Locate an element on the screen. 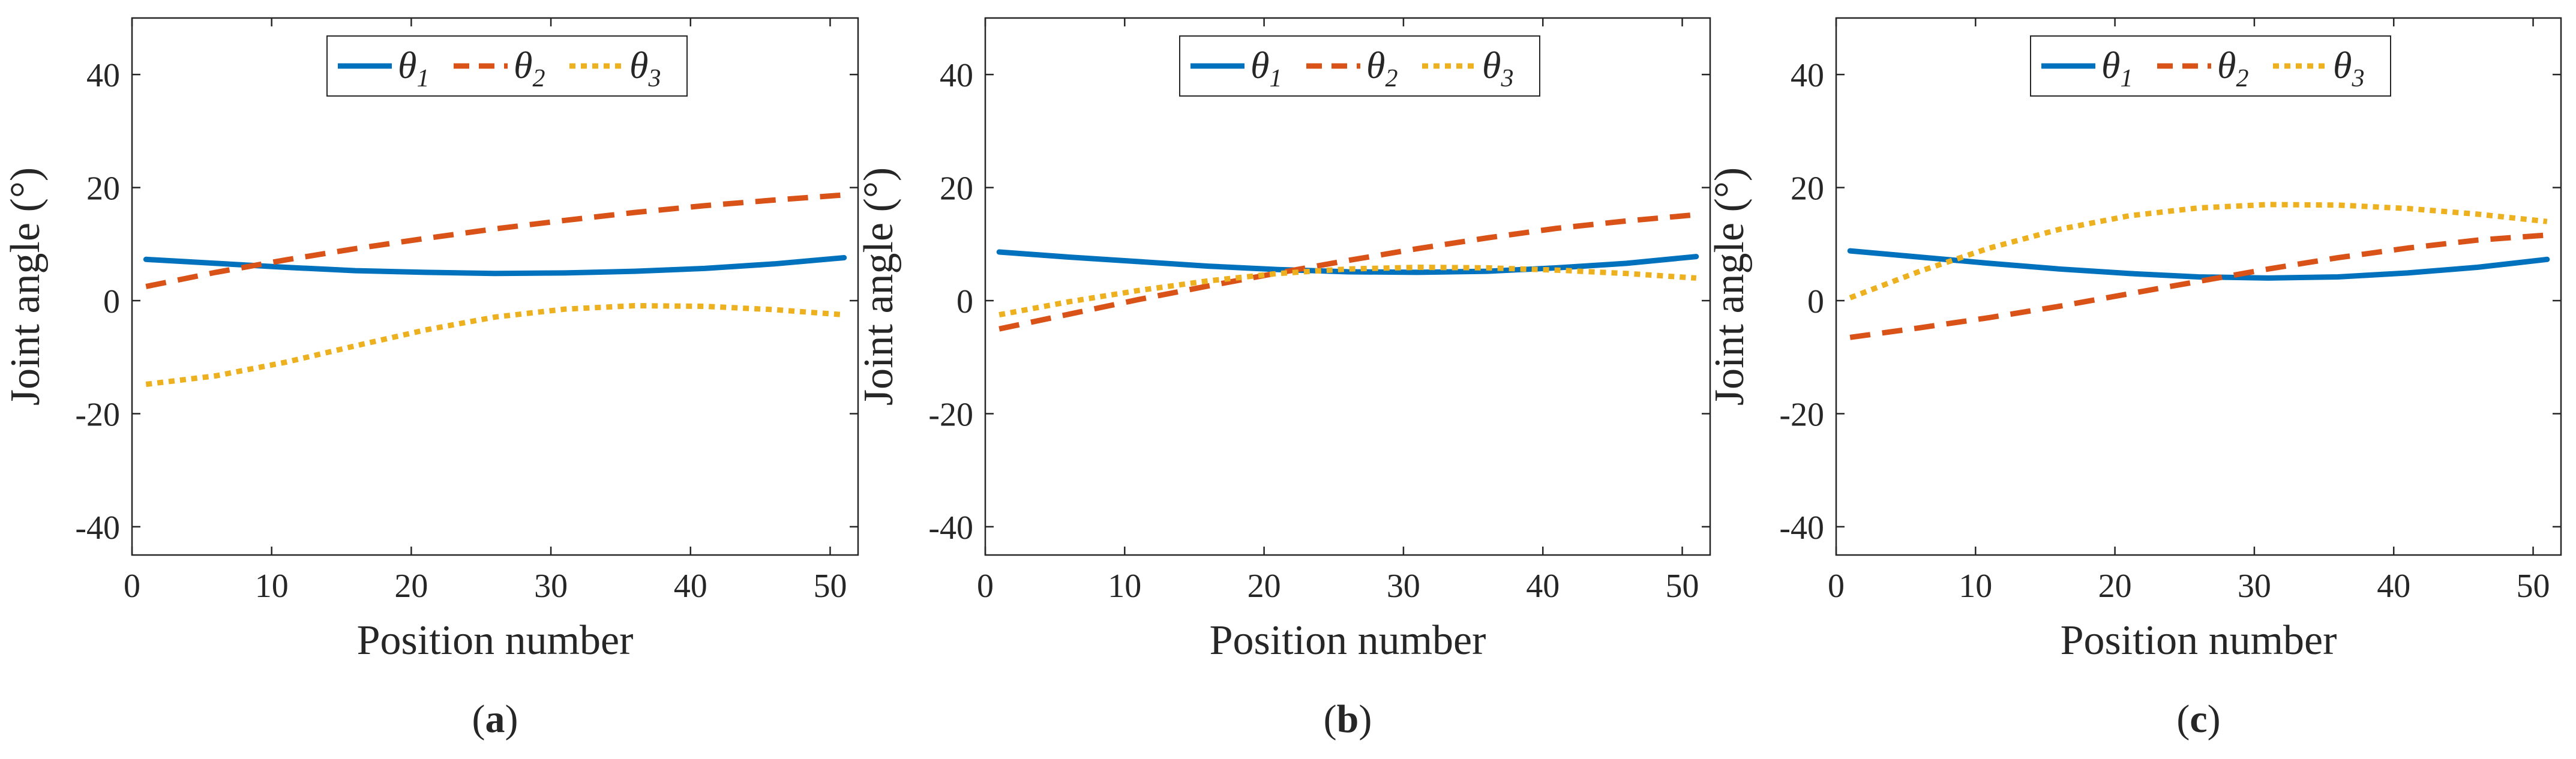 This screenshot has width=2576, height=759. panel-caption: (a) is located at coordinates (495, 719).